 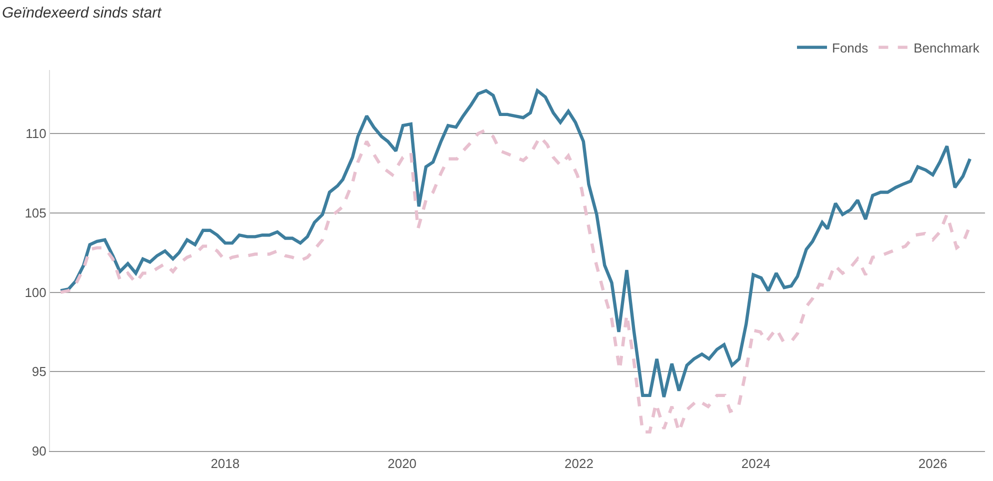 I want to click on legend-label: Benchmark, so click(x=947, y=48).